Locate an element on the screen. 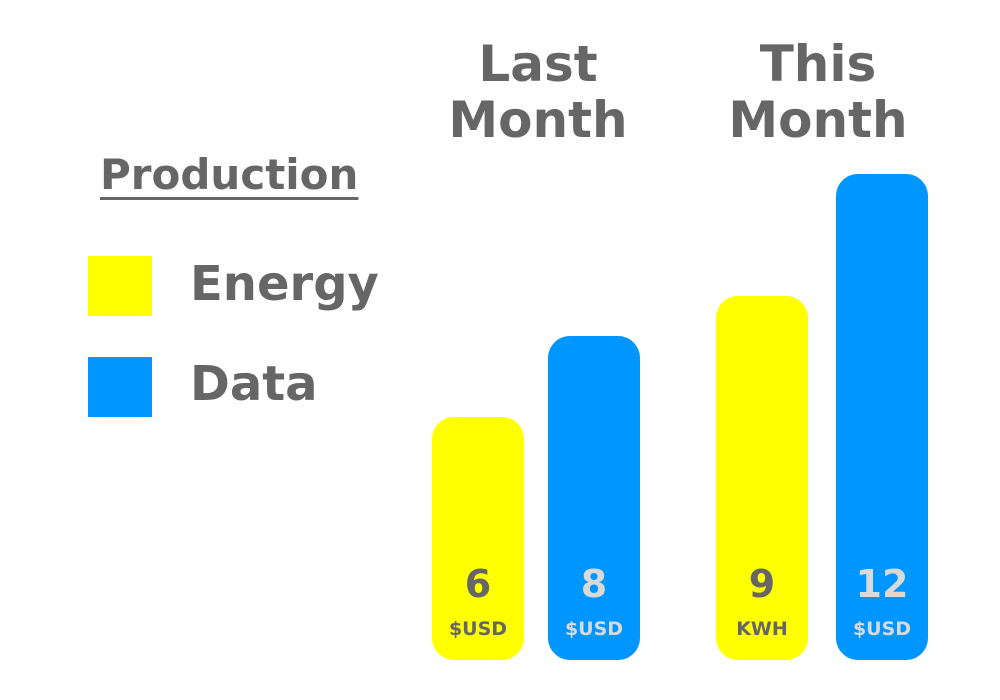 The height and width of the screenshot is (700, 1000). legend-label-data: Data is located at coordinates (254, 384).